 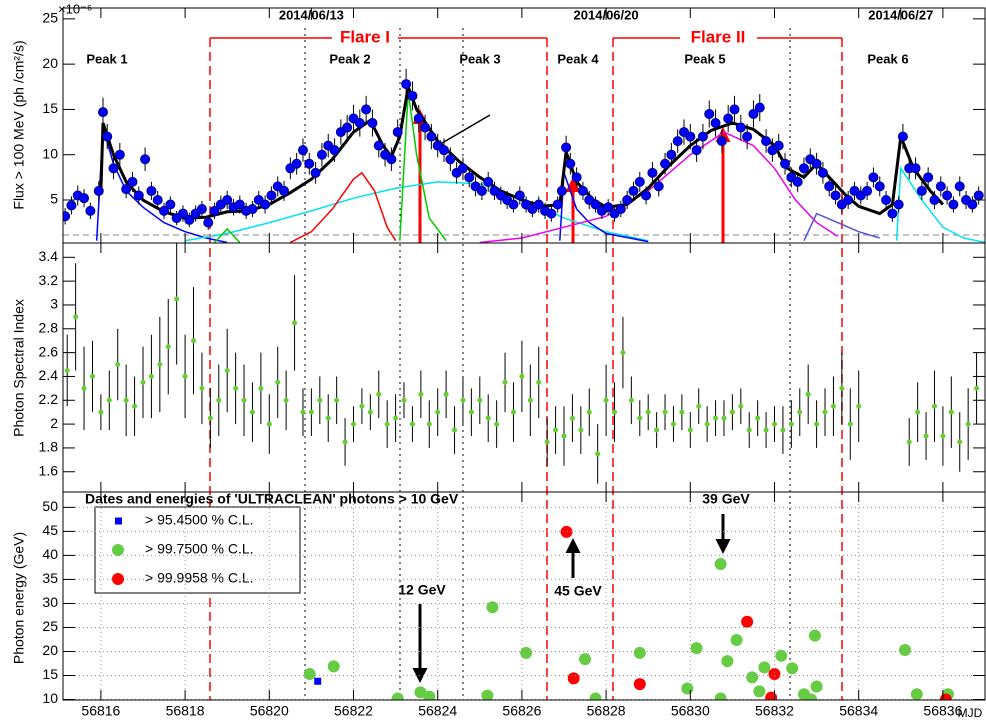 What do you see at coordinates (437, 711) in the screenshot?
I see `x-tick-label: 56824` at bounding box center [437, 711].